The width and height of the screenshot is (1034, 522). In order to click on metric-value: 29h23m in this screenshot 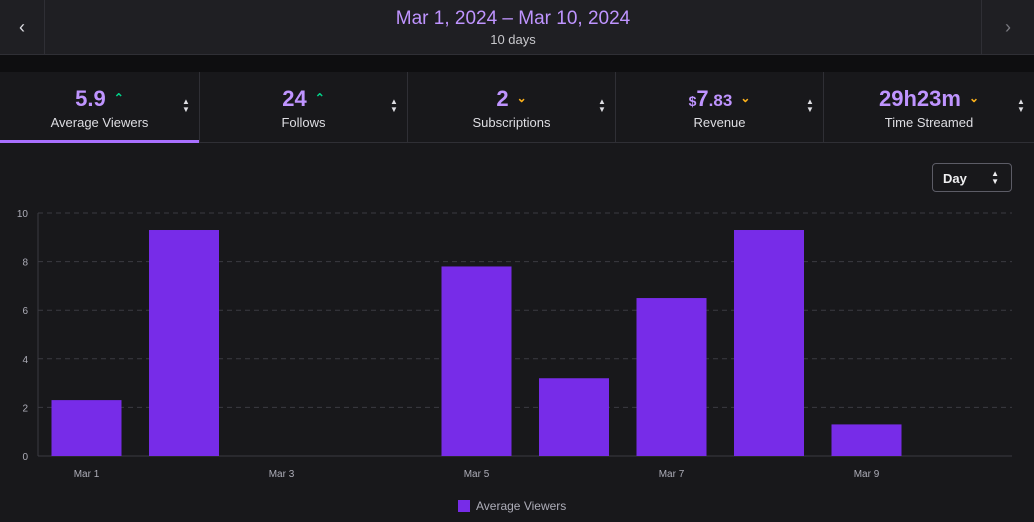, I will do `click(919, 98)`.